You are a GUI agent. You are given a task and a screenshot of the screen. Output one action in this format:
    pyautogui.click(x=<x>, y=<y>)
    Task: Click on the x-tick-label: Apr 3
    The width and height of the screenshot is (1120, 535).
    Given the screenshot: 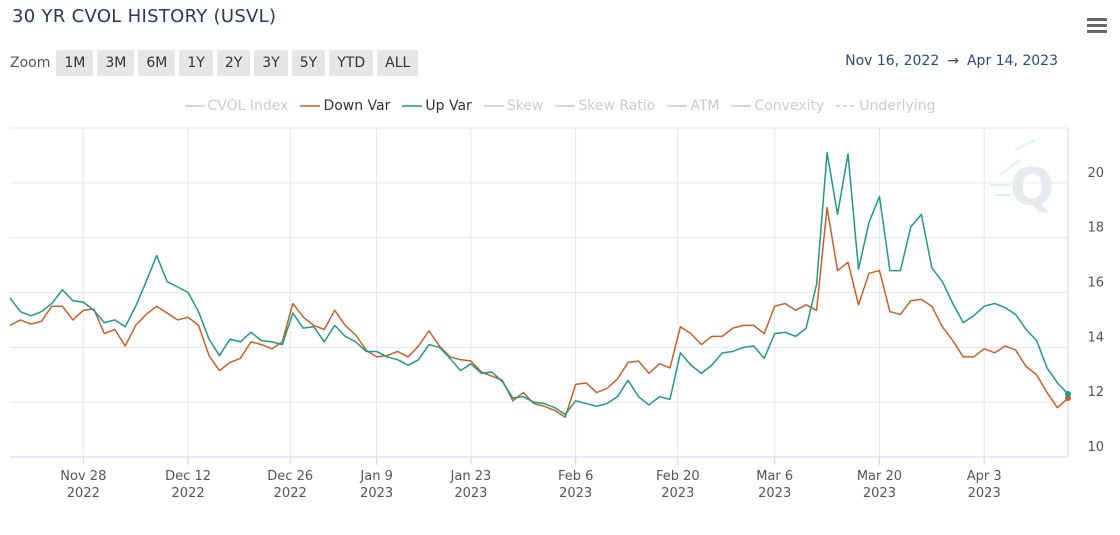 What is the action you would take?
    pyautogui.click(x=984, y=476)
    